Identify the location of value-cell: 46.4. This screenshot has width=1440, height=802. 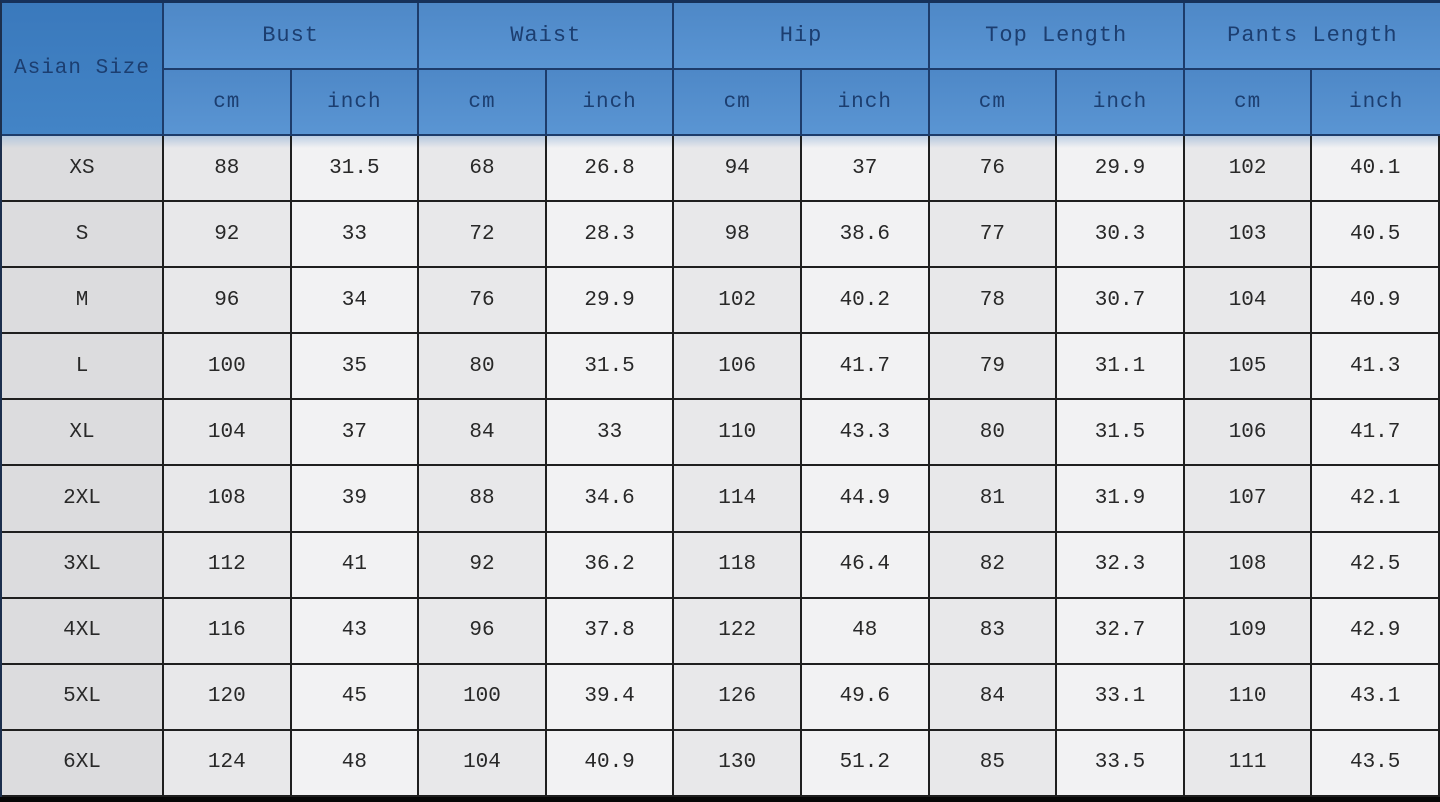
(865, 565).